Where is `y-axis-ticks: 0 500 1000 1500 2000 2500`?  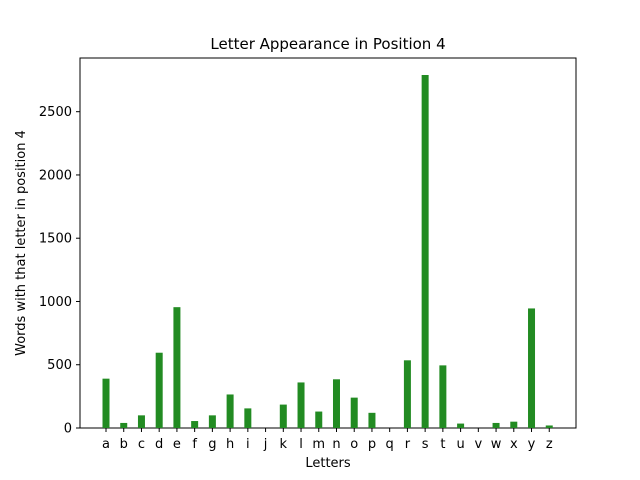
y-axis-ticks: 0 500 1000 1500 2000 2500 is located at coordinates (59, 271).